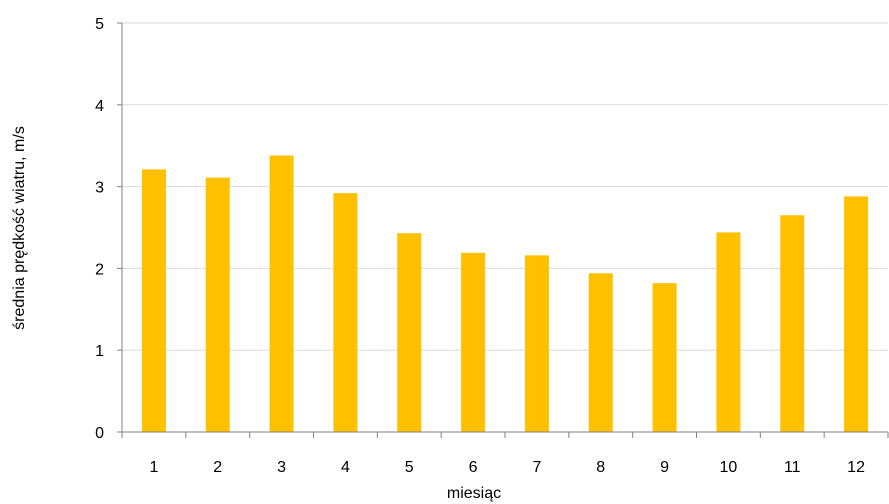 The height and width of the screenshot is (504, 889). I want to click on x-tick-label: 3, so click(281, 467).